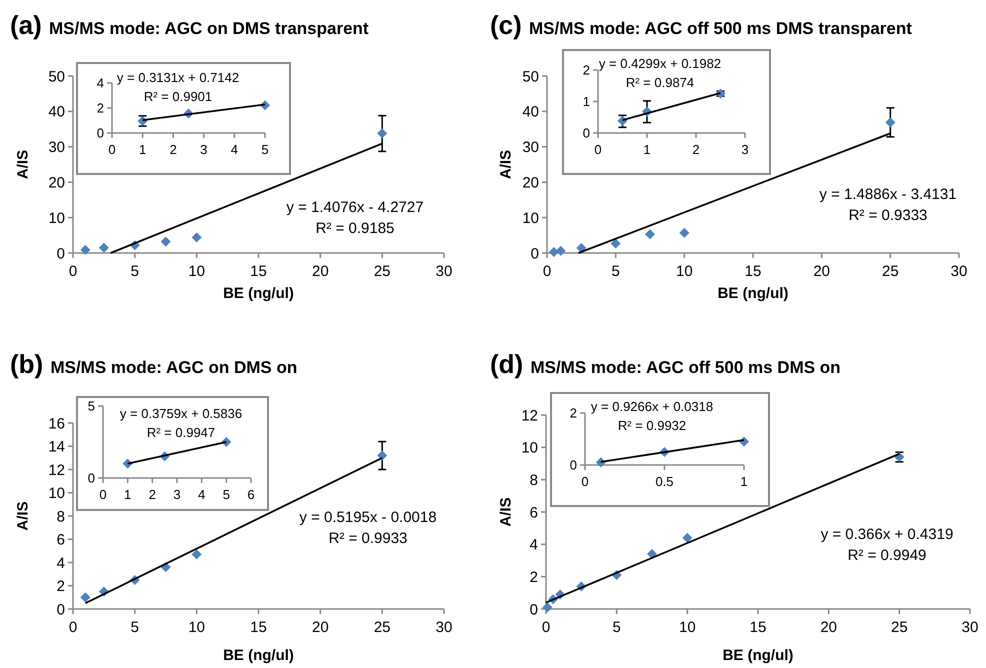 Image resolution: width=986 pixels, height=668 pixels. What do you see at coordinates (178, 77) in the screenshot?
I see `annotation: y = 0.3131x + 0.7142` at bounding box center [178, 77].